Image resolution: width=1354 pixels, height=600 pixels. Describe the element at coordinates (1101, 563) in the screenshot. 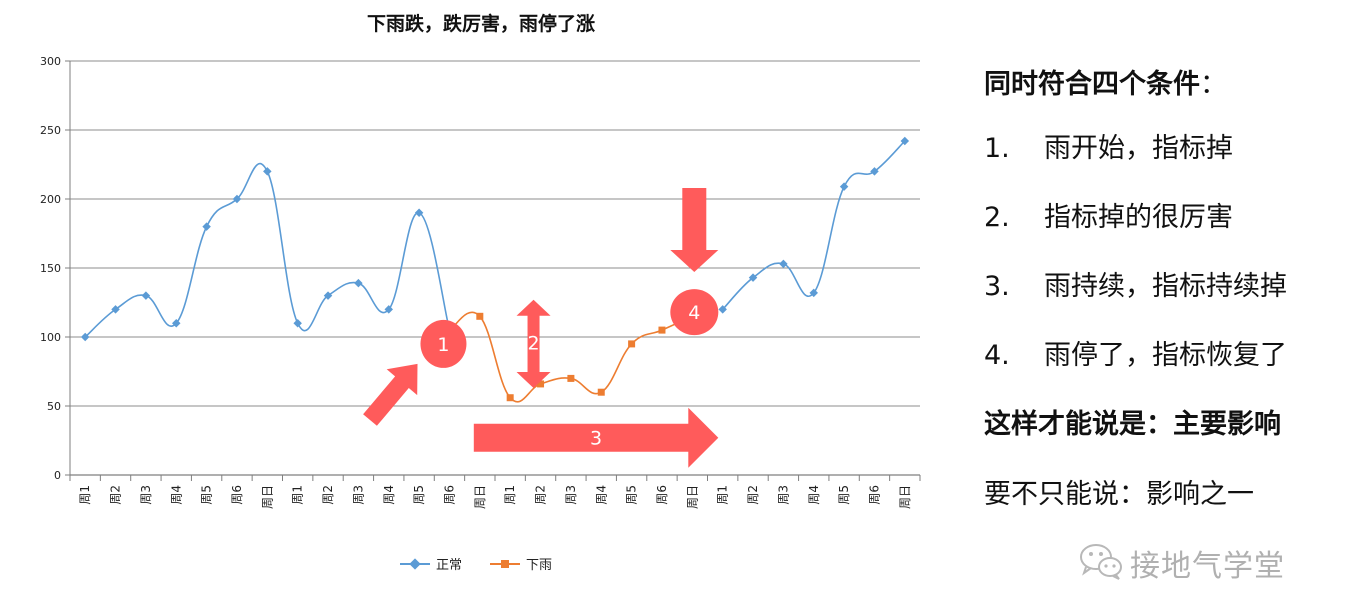

I see `wechat-icon` at that location.